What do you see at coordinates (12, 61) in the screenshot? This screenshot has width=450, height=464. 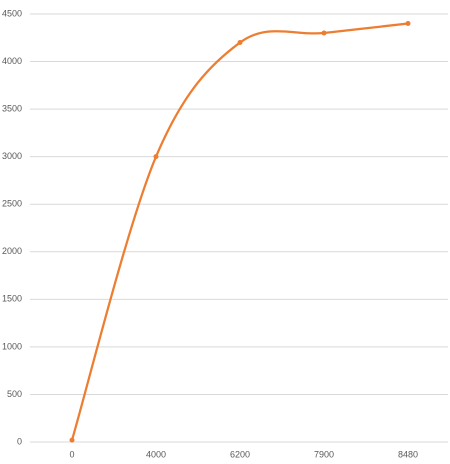 I see `y-tick-label: 4000` at bounding box center [12, 61].